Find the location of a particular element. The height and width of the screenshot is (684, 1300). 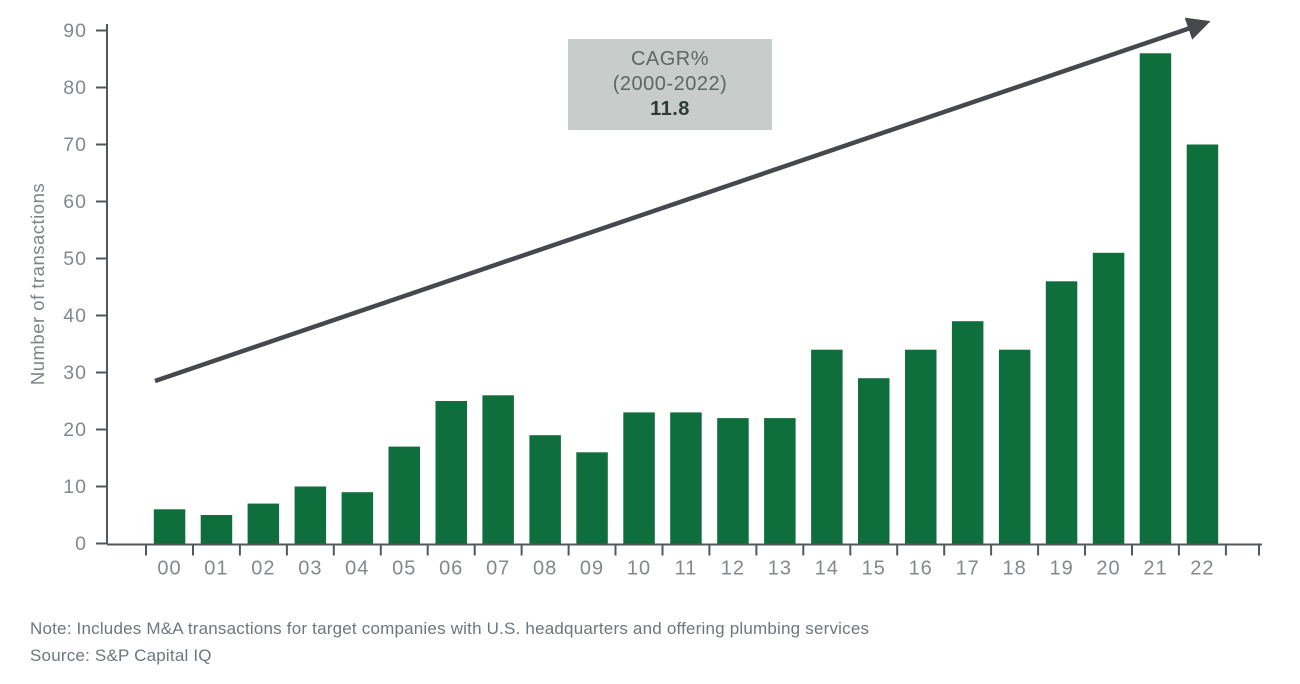

x-tick-label: 00 is located at coordinates (169, 569).